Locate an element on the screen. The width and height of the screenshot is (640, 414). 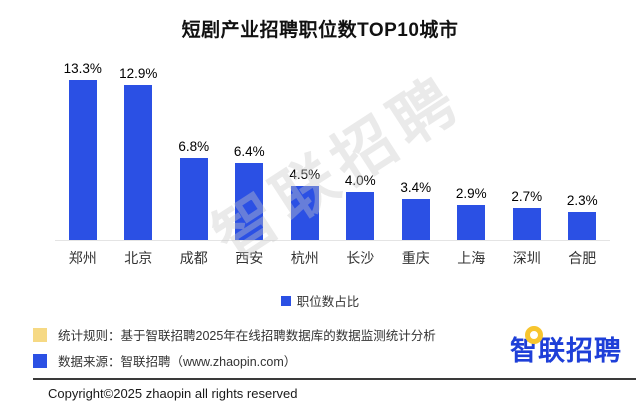
chart-title: 短剧产业招聘职位数TOP10城市 is located at coordinates (320, 30).